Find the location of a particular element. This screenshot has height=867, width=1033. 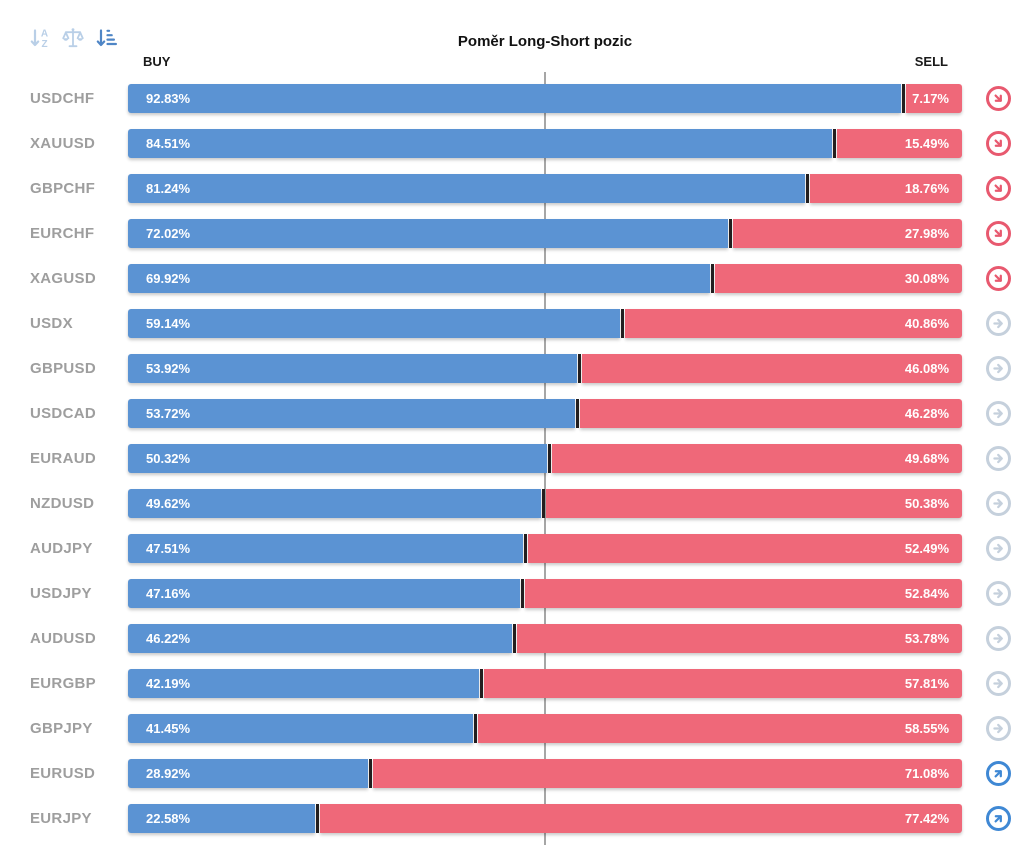

long-short-bar: 81.24% 18.76% is located at coordinates (545, 188).